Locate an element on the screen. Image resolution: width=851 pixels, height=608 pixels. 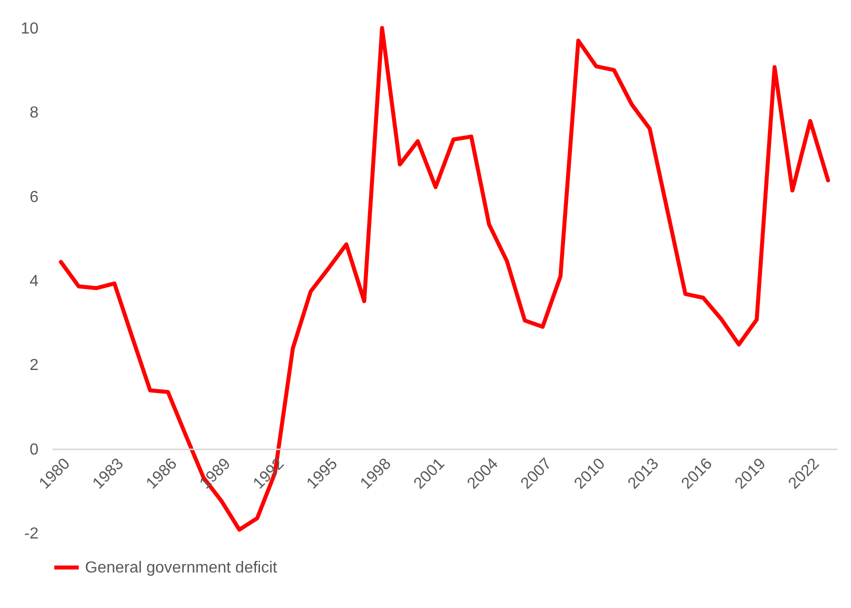
y-tick-label: 2 is located at coordinates (34, 365).